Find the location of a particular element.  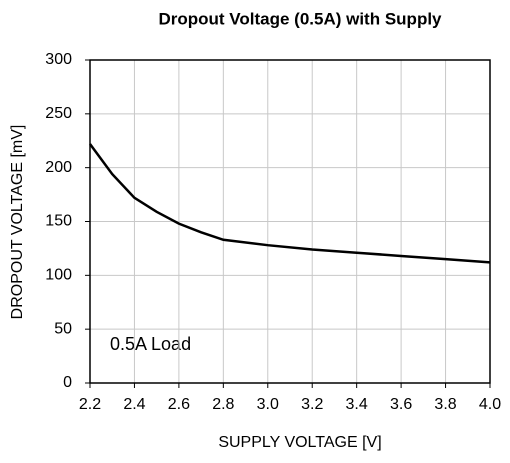

x-tick-label: 3.0 is located at coordinates (268, 404).